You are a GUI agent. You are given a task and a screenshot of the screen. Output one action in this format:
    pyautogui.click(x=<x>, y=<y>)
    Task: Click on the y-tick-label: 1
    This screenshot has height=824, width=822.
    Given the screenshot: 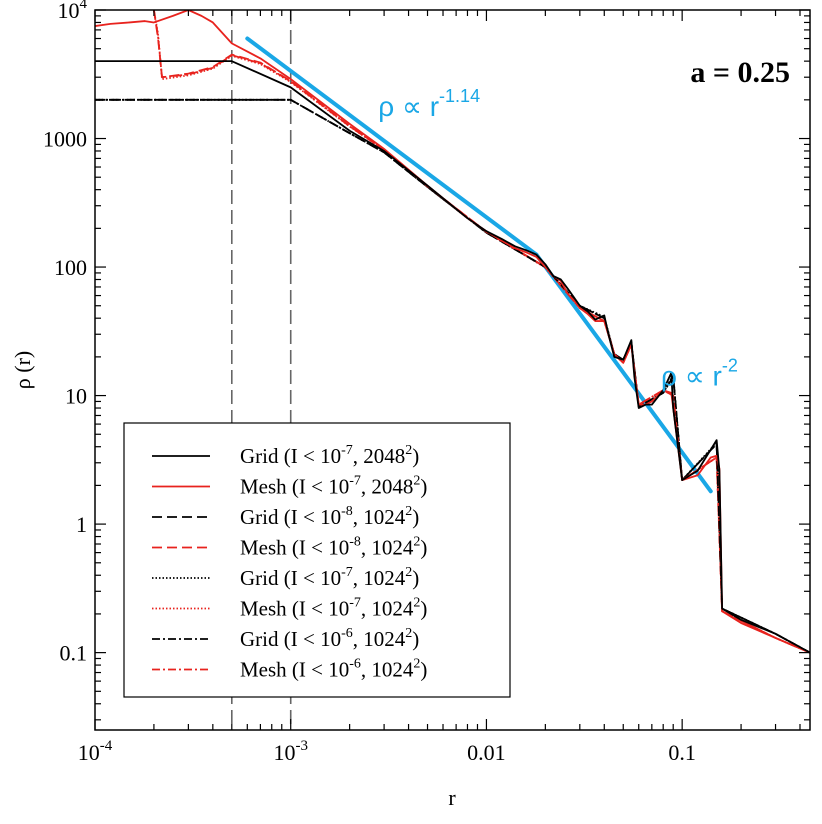 What is the action you would take?
    pyautogui.click(x=81, y=524)
    